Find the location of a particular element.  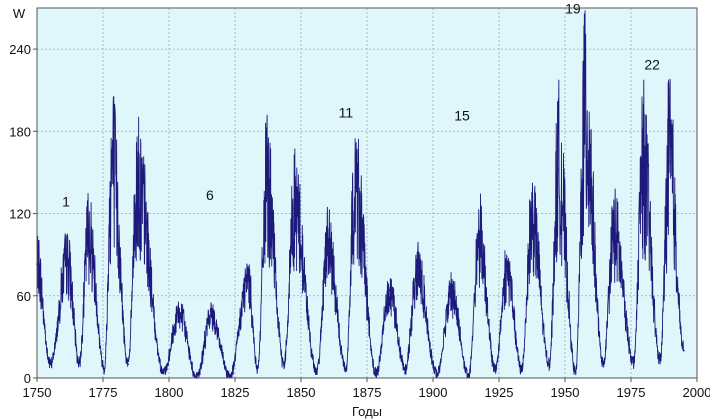

y-tick-label: 0 is located at coordinates (27, 378).